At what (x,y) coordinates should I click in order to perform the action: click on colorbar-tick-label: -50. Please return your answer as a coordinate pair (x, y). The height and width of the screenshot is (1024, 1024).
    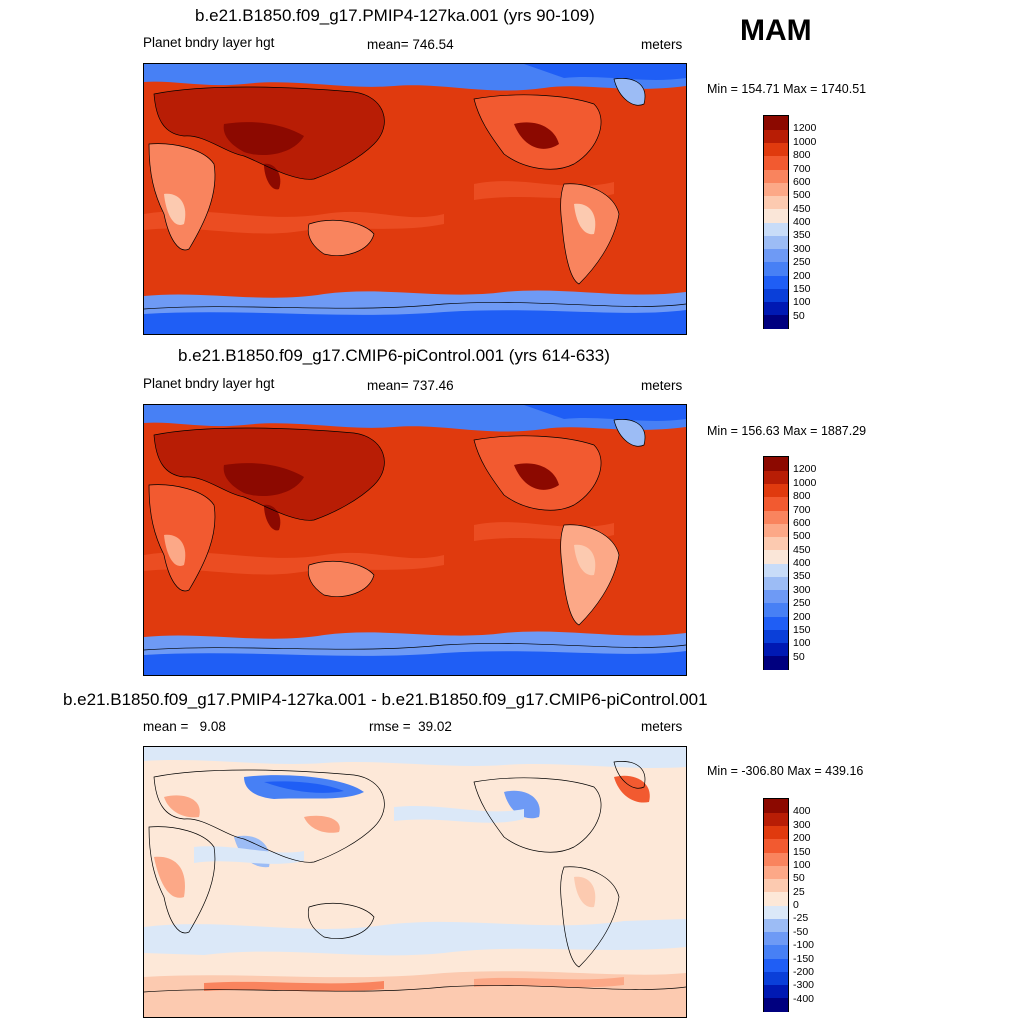
    Looking at the image, I should click on (801, 931).